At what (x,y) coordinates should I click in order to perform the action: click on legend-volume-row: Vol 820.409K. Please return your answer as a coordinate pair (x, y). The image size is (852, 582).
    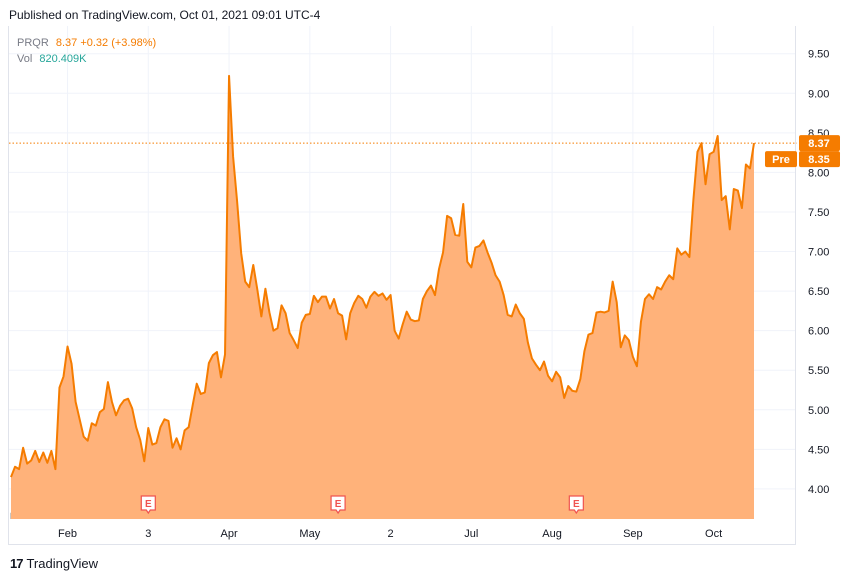
    Looking at the image, I should click on (86, 59).